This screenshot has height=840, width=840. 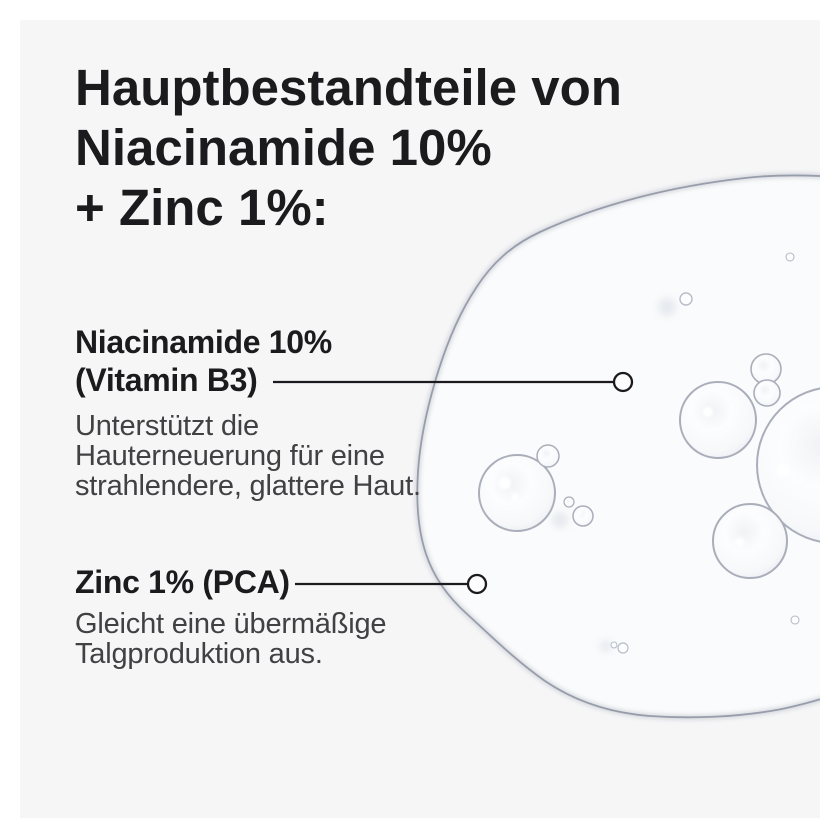 What do you see at coordinates (166, 380) in the screenshot?
I see `ingredient-niacinamide-name-line-2: (Vitamin B3)` at bounding box center [166, 380].